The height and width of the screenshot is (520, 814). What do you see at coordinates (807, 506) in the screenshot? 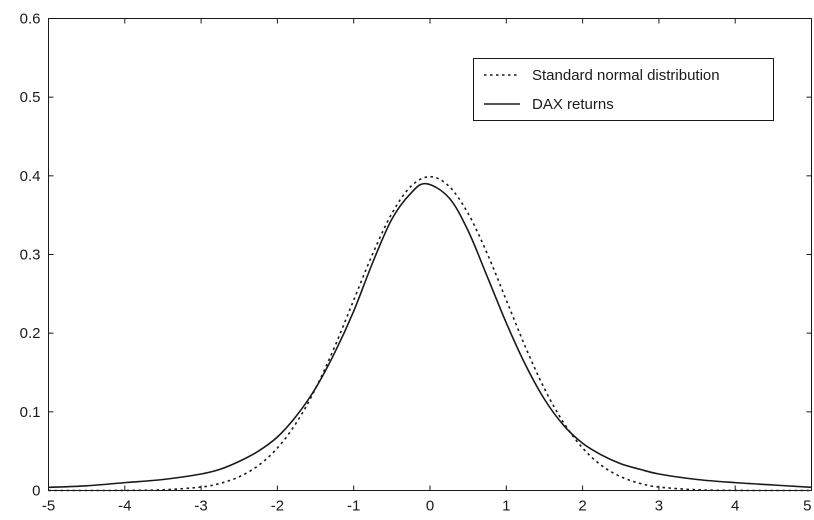
I see `x-tick-label: 5` at bounding box center [807, 506].